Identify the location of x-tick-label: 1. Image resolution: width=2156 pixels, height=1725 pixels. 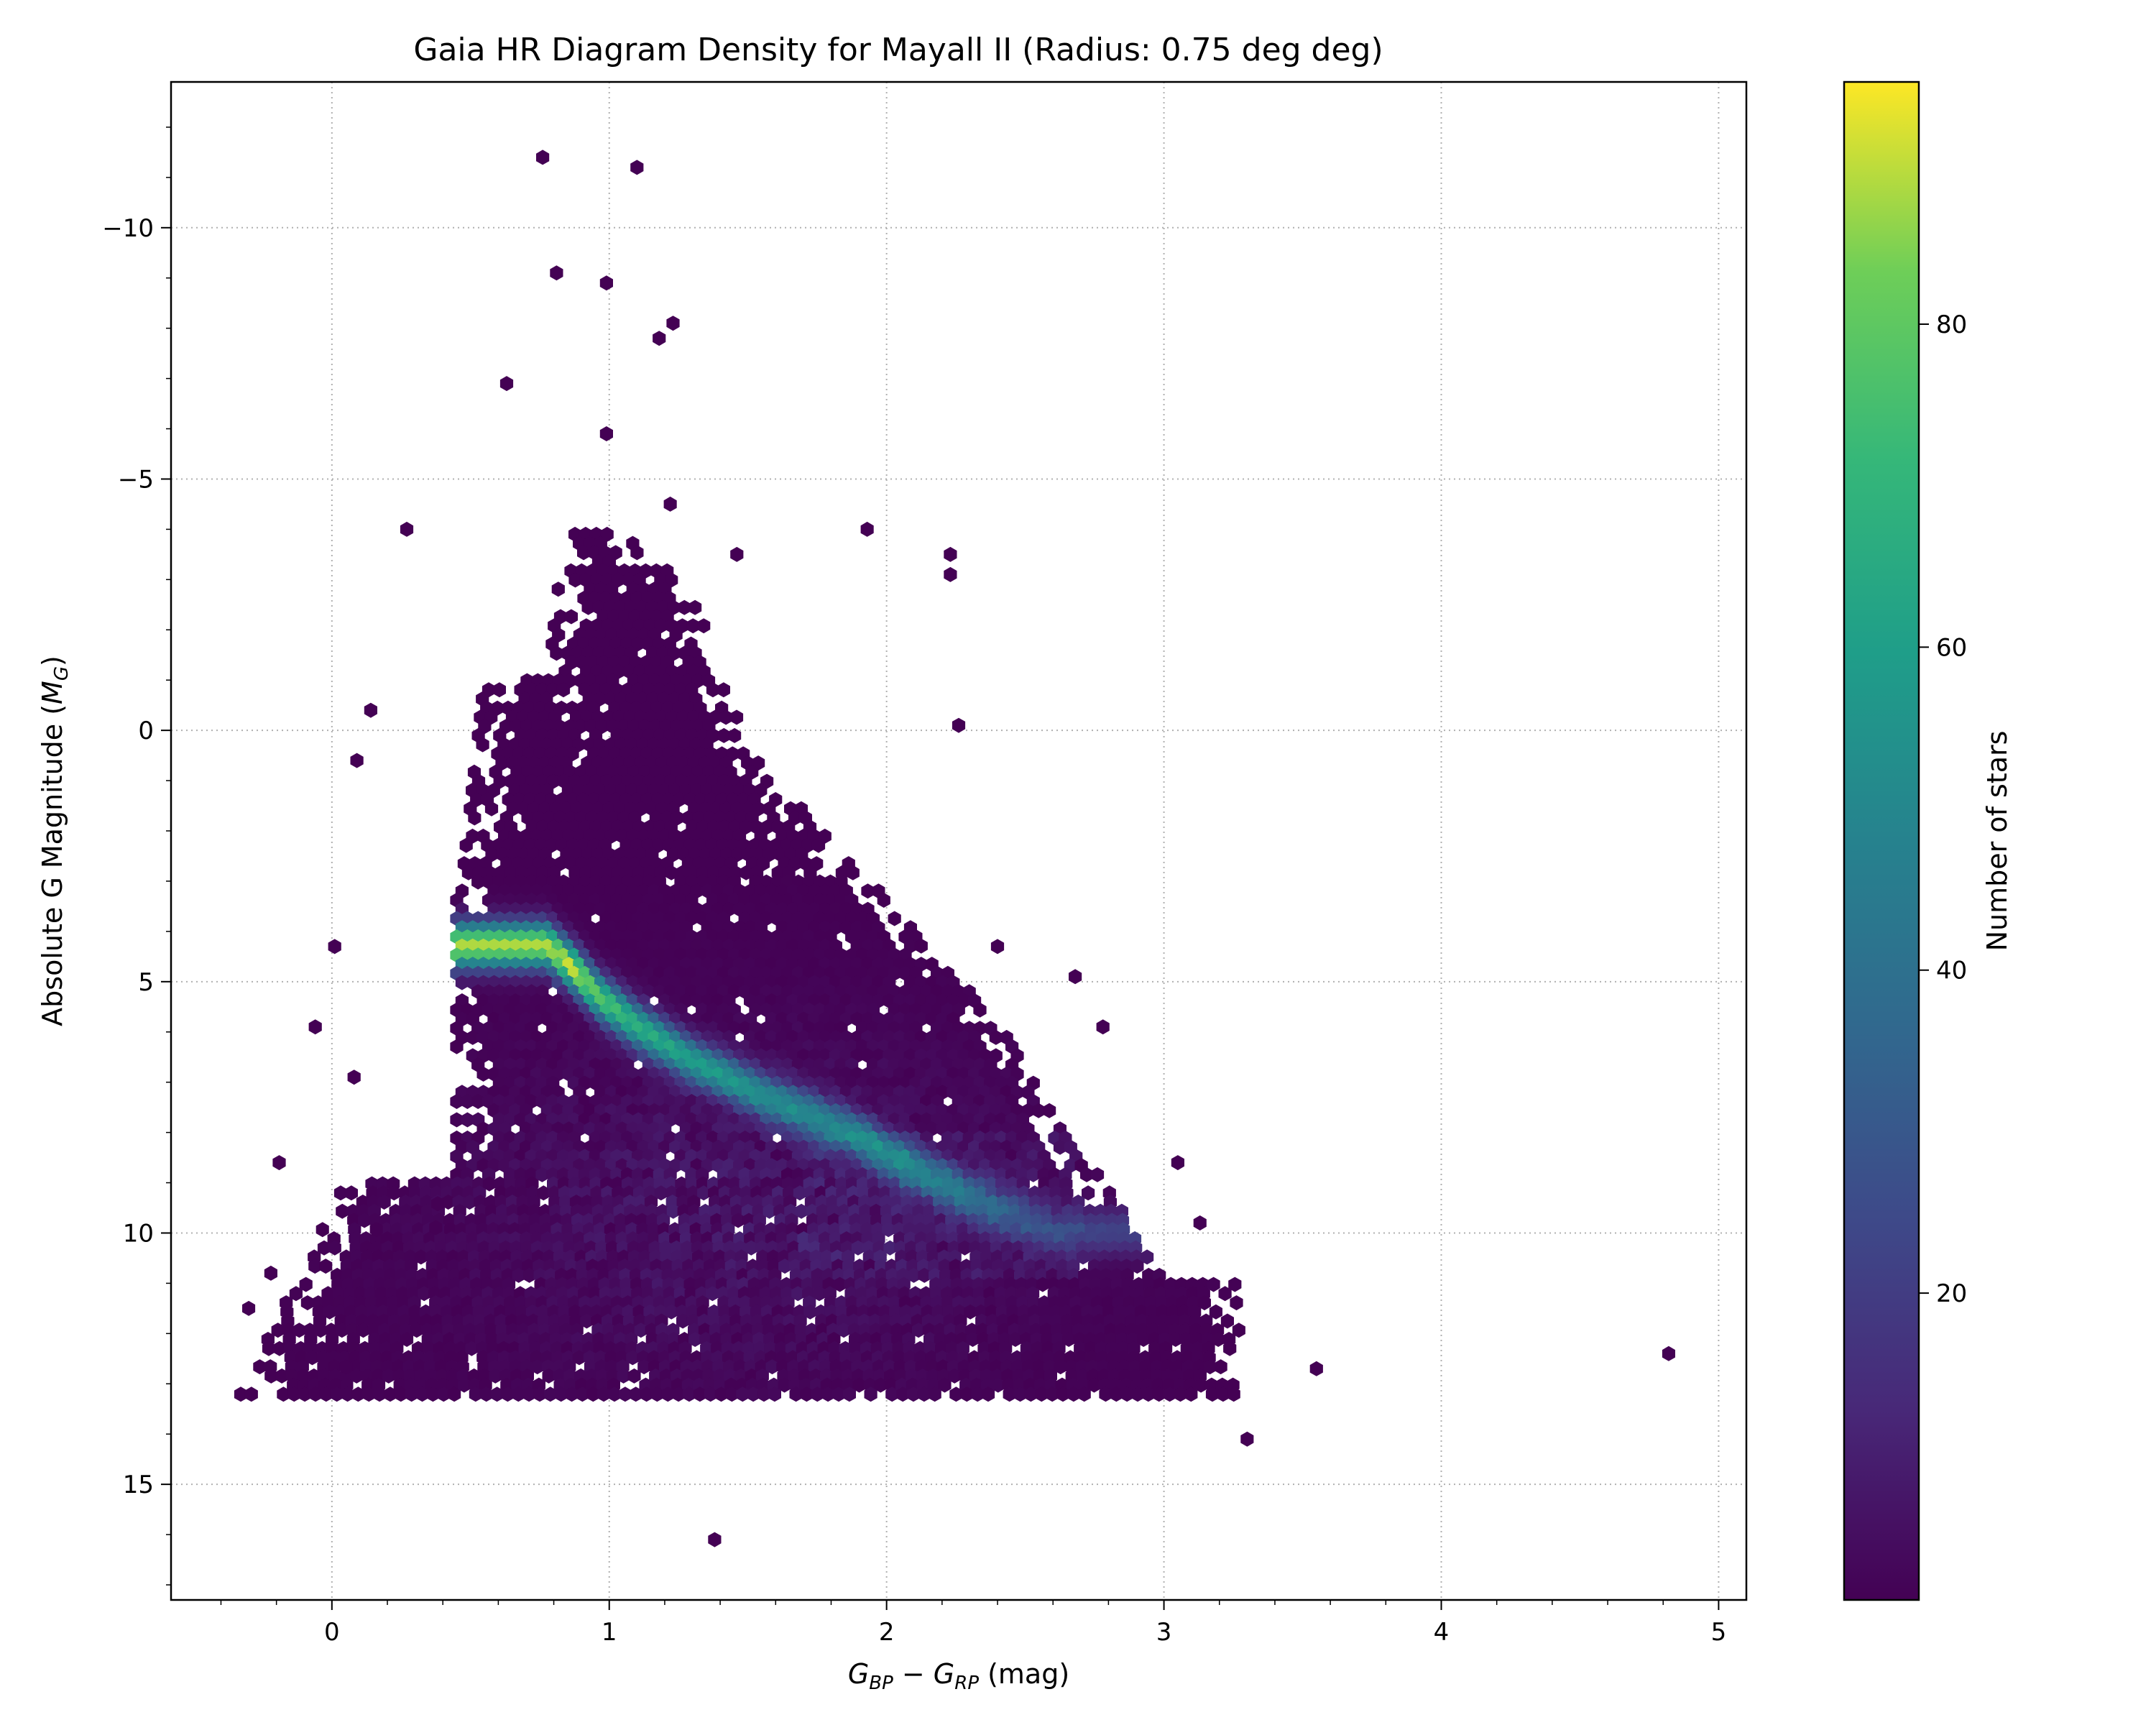
(610, 1632).